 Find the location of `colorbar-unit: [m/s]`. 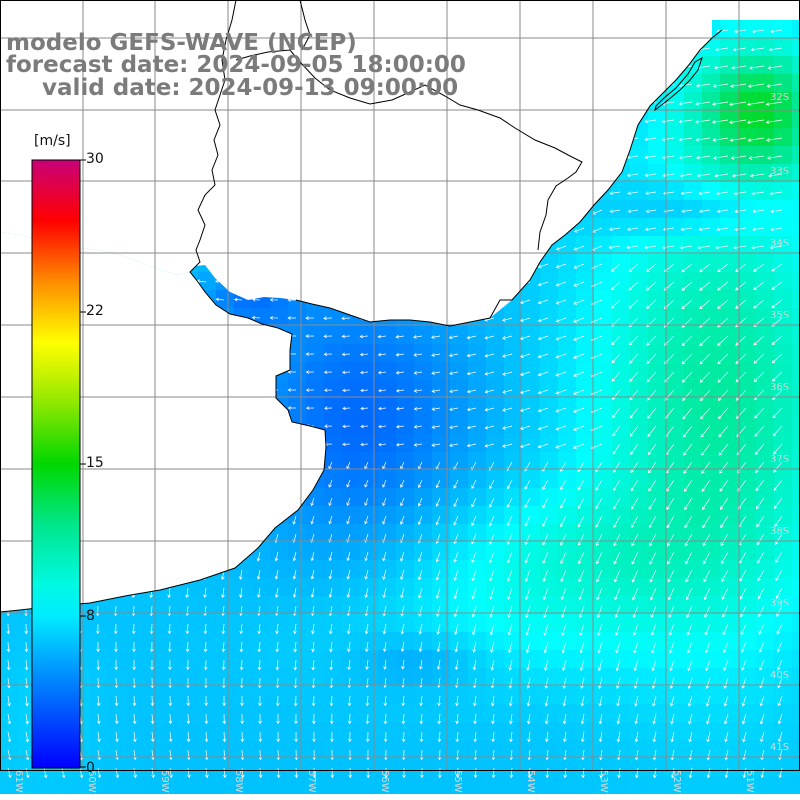

colorbar-unit: [m/s] is located at coordinates (52, 141).